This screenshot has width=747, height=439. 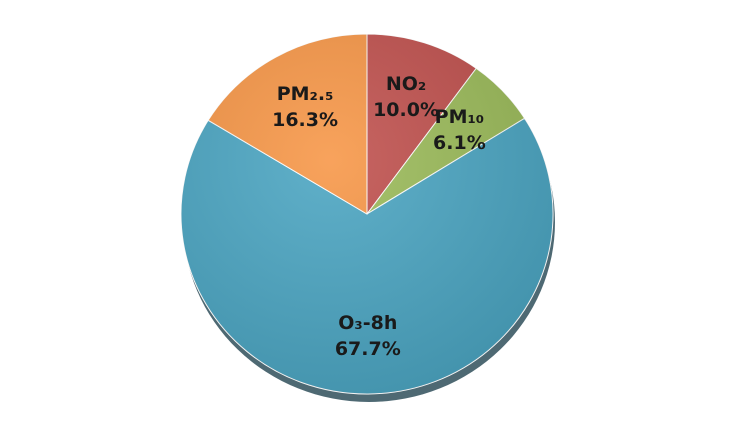 I want to click on slice-label-value: 16.3%, so click(x=305, y=120).